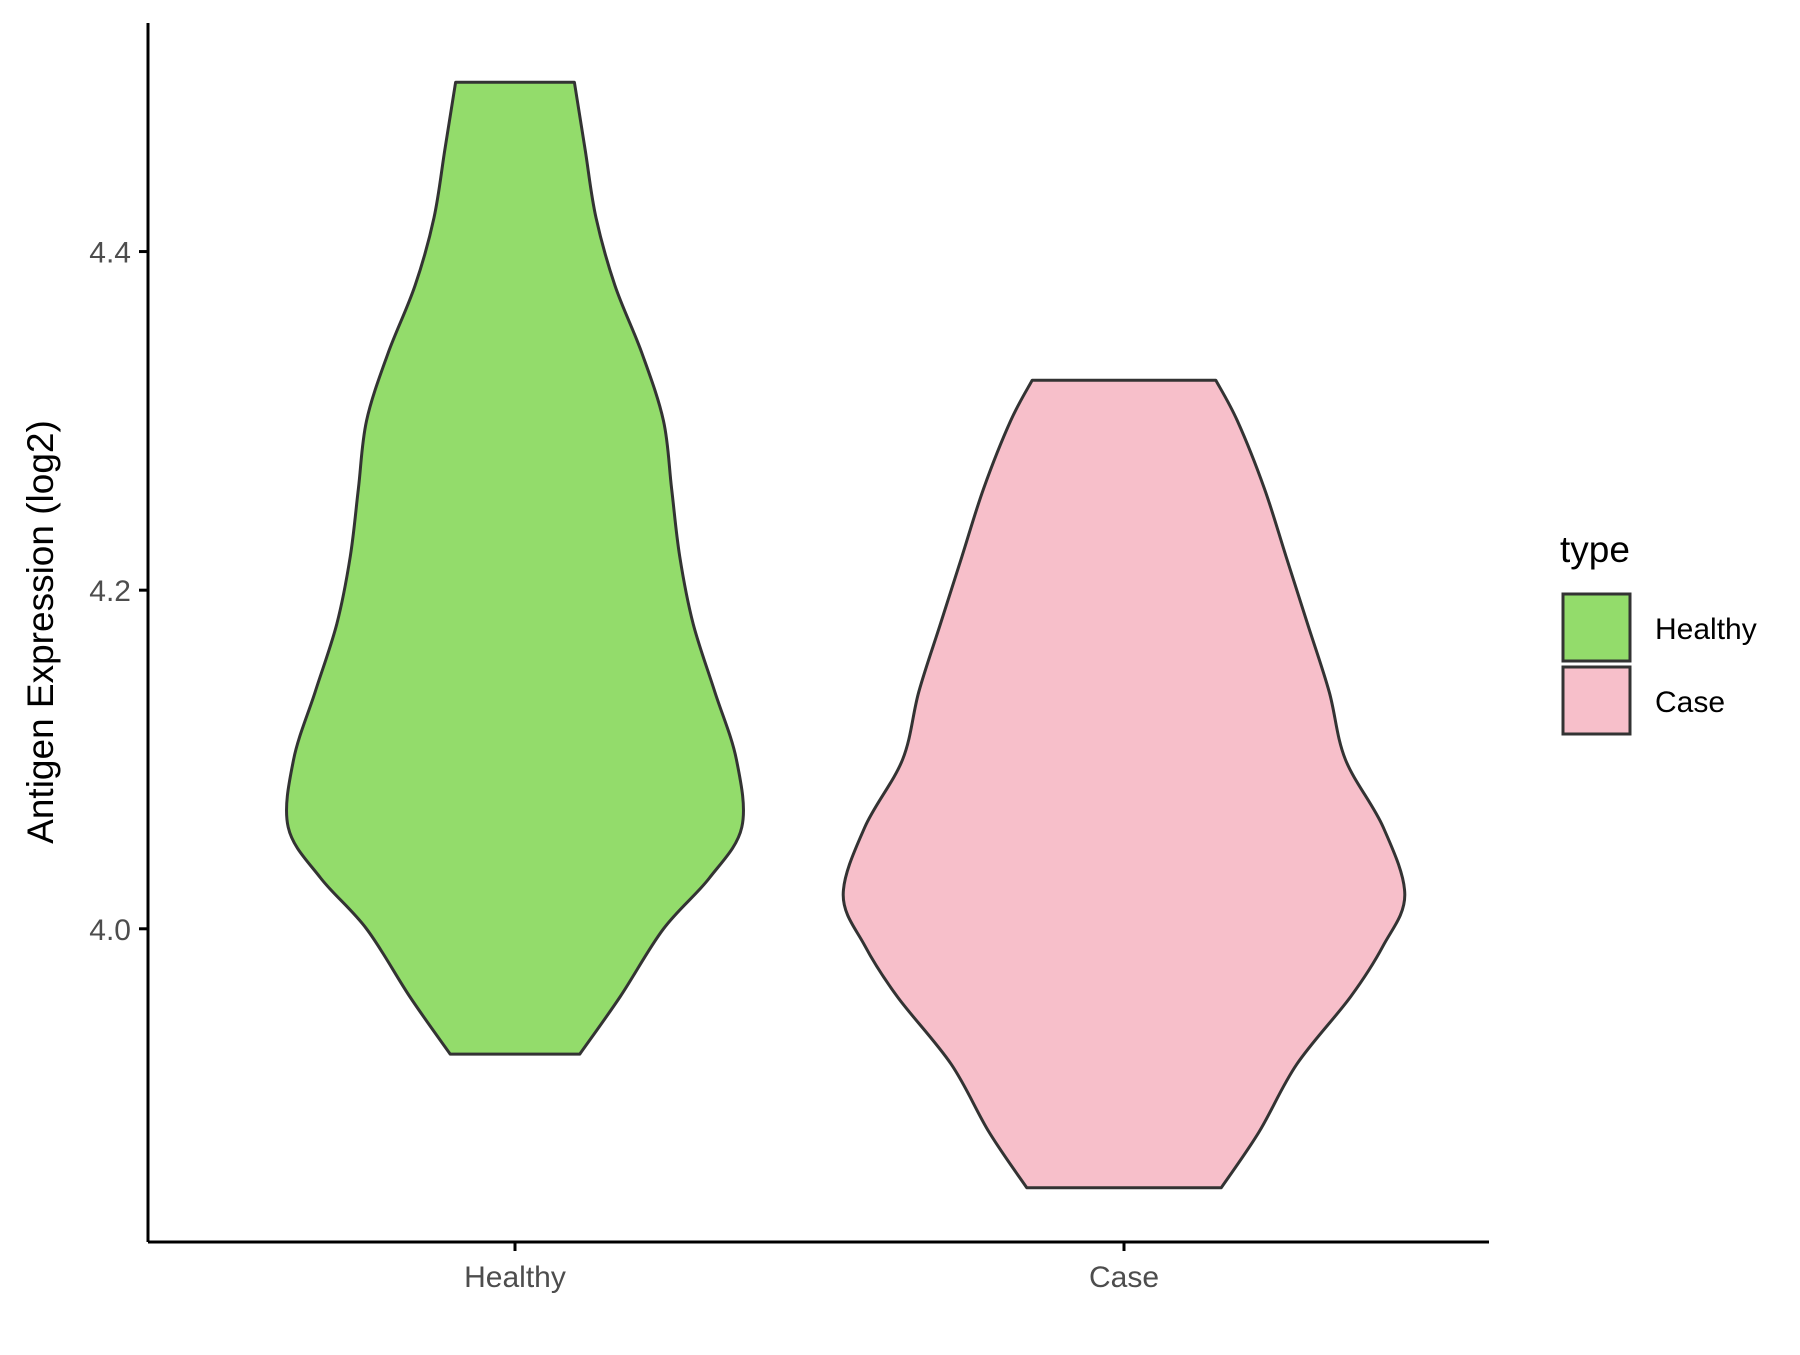 The image size is (1800, 1355). I want to click on y-tick-label: 4.0, so click(110, 930).